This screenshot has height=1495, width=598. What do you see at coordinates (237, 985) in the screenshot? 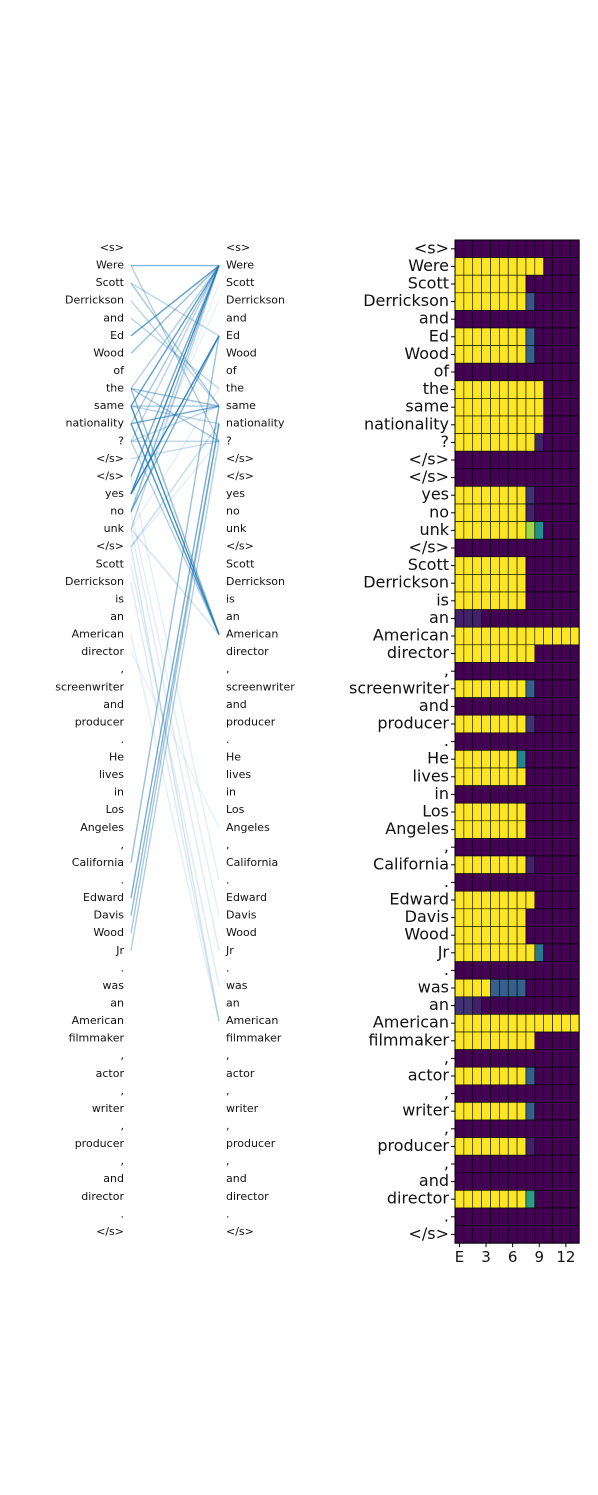
I see `target-token: was` at bounding box center [237, 985].